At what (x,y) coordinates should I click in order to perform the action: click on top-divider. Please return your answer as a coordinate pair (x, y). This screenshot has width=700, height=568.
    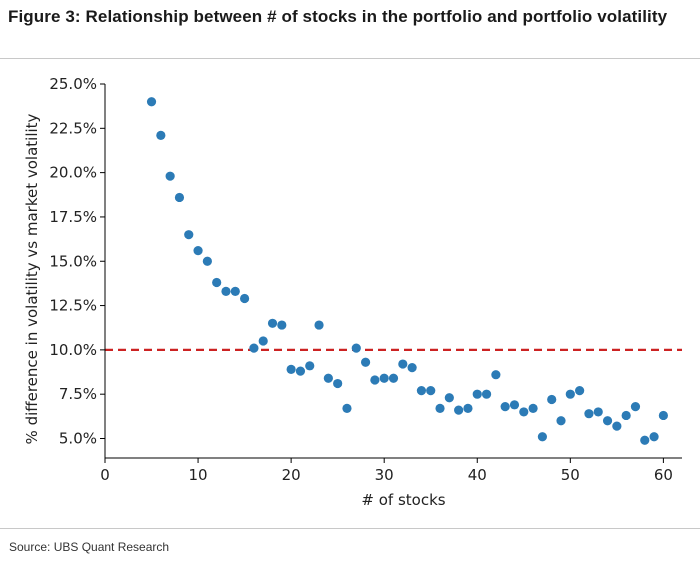
    Looking at the image, I should click on (350, 58).